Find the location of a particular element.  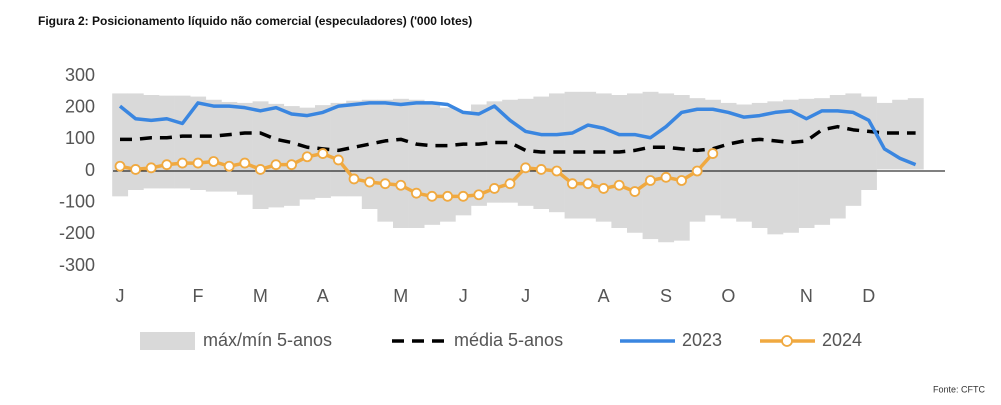

legend-marker is located at coordinates (787, 341).